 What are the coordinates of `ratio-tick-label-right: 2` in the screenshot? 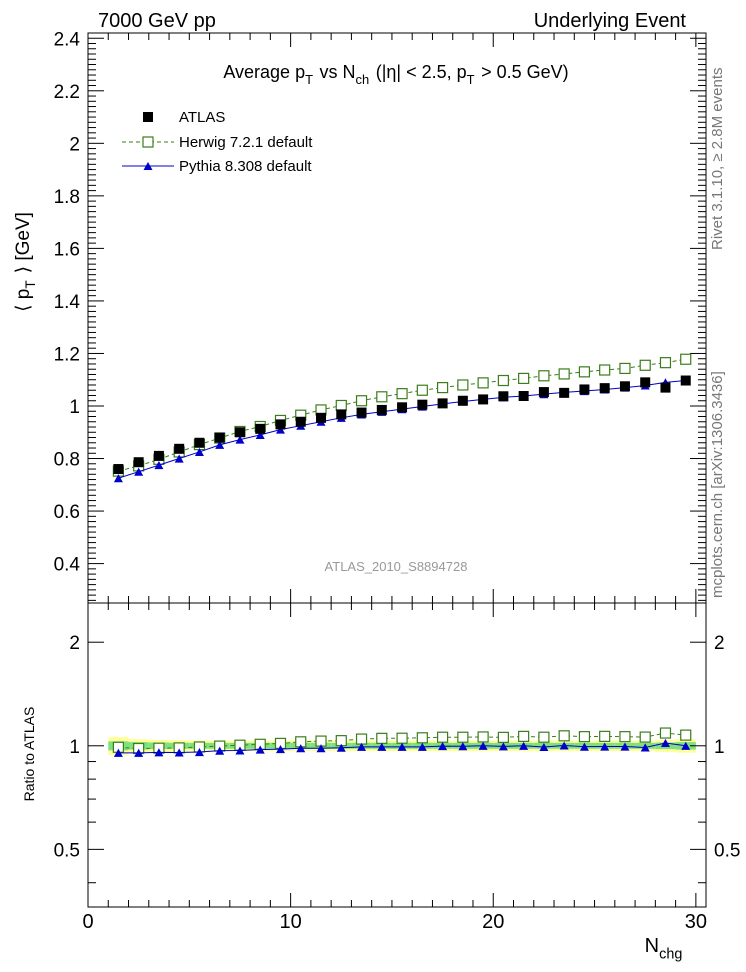 It's located at (719, 643).